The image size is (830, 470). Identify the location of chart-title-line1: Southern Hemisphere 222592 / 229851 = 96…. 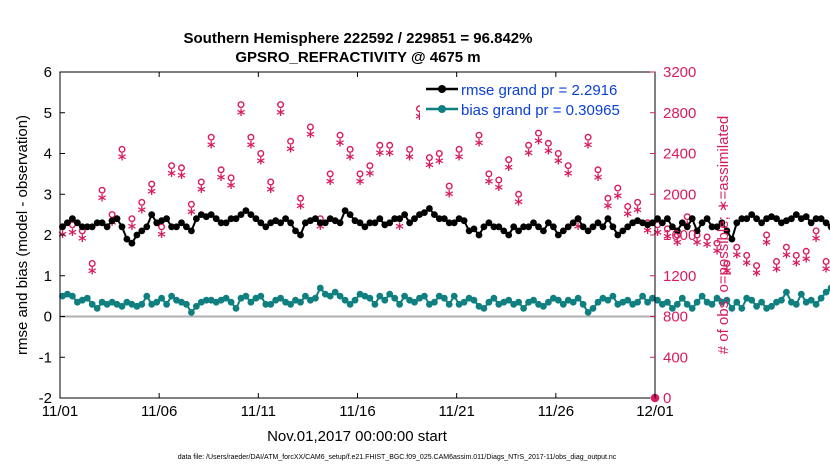
(358, 38).